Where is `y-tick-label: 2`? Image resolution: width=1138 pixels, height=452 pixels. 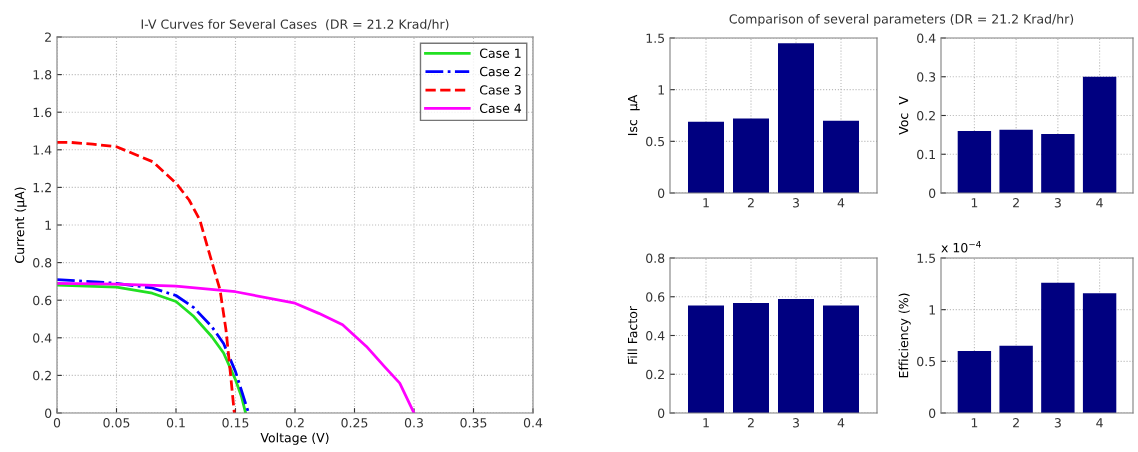 y-tick-label: 2 is located at coordinates (48, 37).